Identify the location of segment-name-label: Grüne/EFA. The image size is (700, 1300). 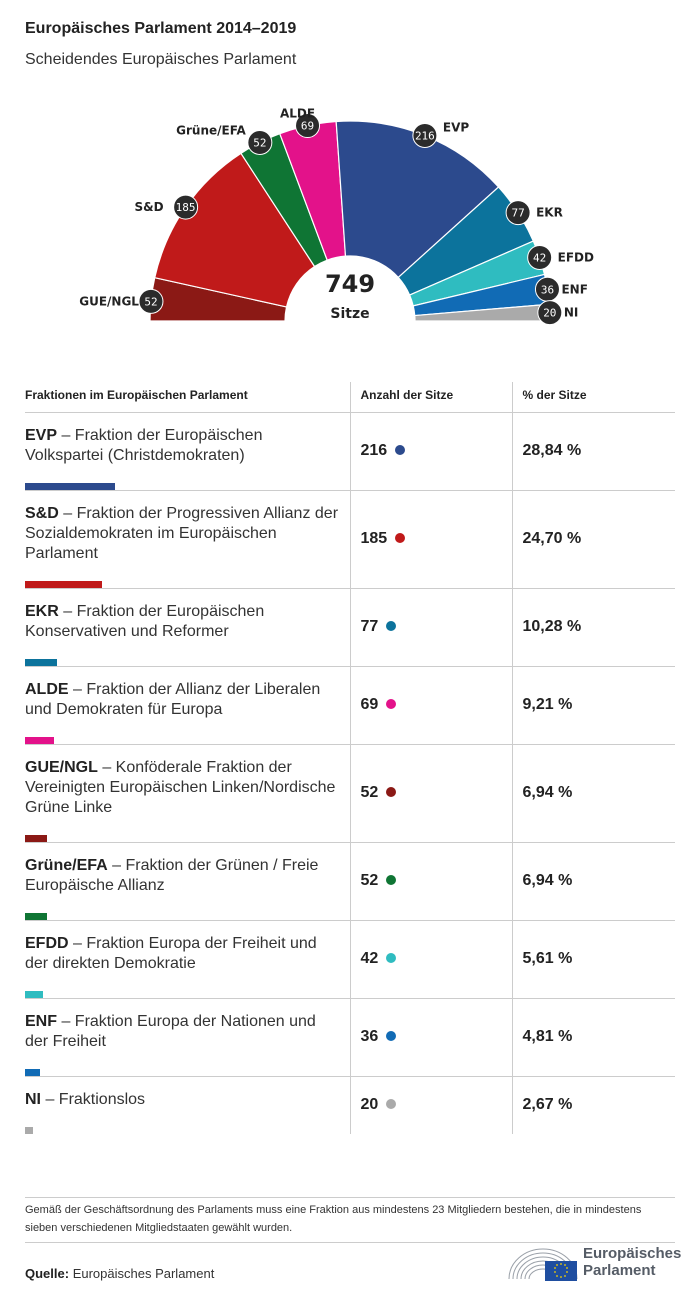
(211, 130).